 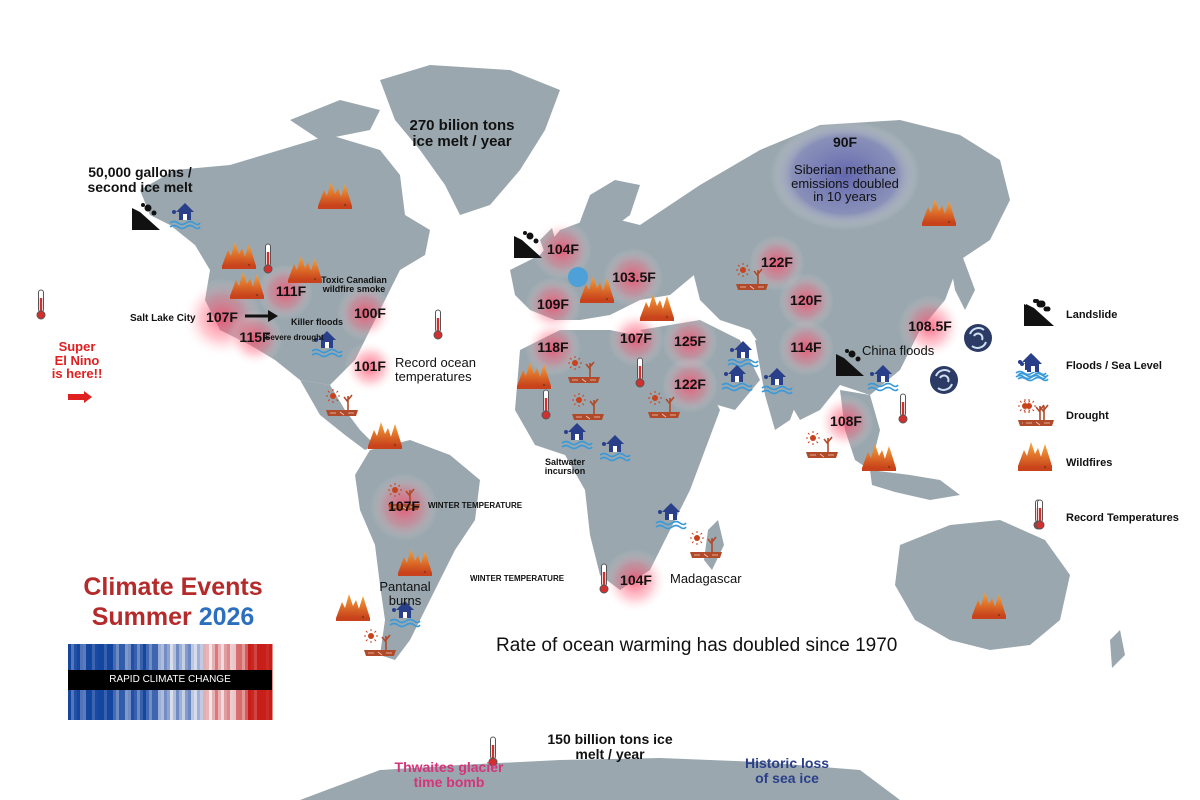 What do you see at coordinates (553, 347) in the screenshot?
I see `temp-label: 118F` at bounding box center [553, 347].